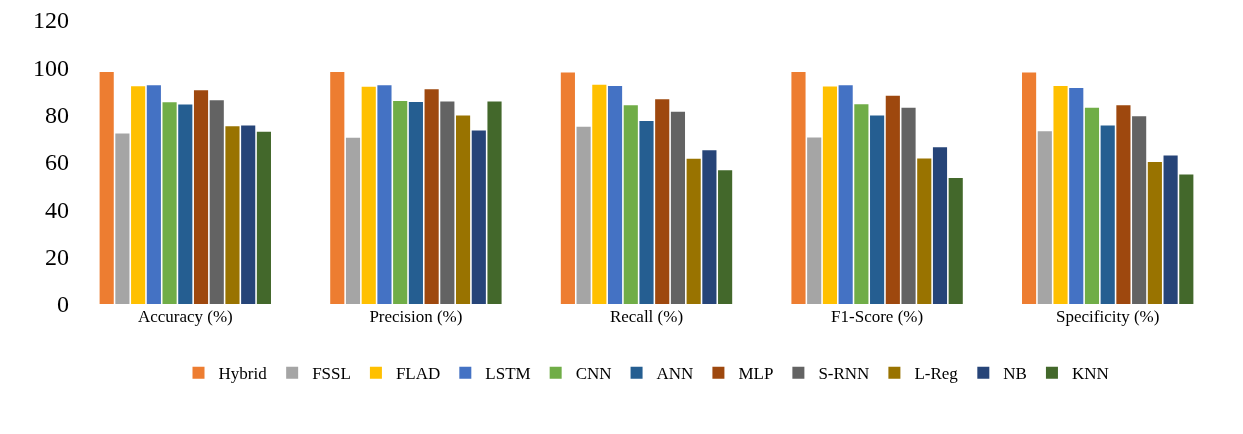 This screenshot has width=1243, height=434. I want to click on legend-label: ANN, so click(675, 374).